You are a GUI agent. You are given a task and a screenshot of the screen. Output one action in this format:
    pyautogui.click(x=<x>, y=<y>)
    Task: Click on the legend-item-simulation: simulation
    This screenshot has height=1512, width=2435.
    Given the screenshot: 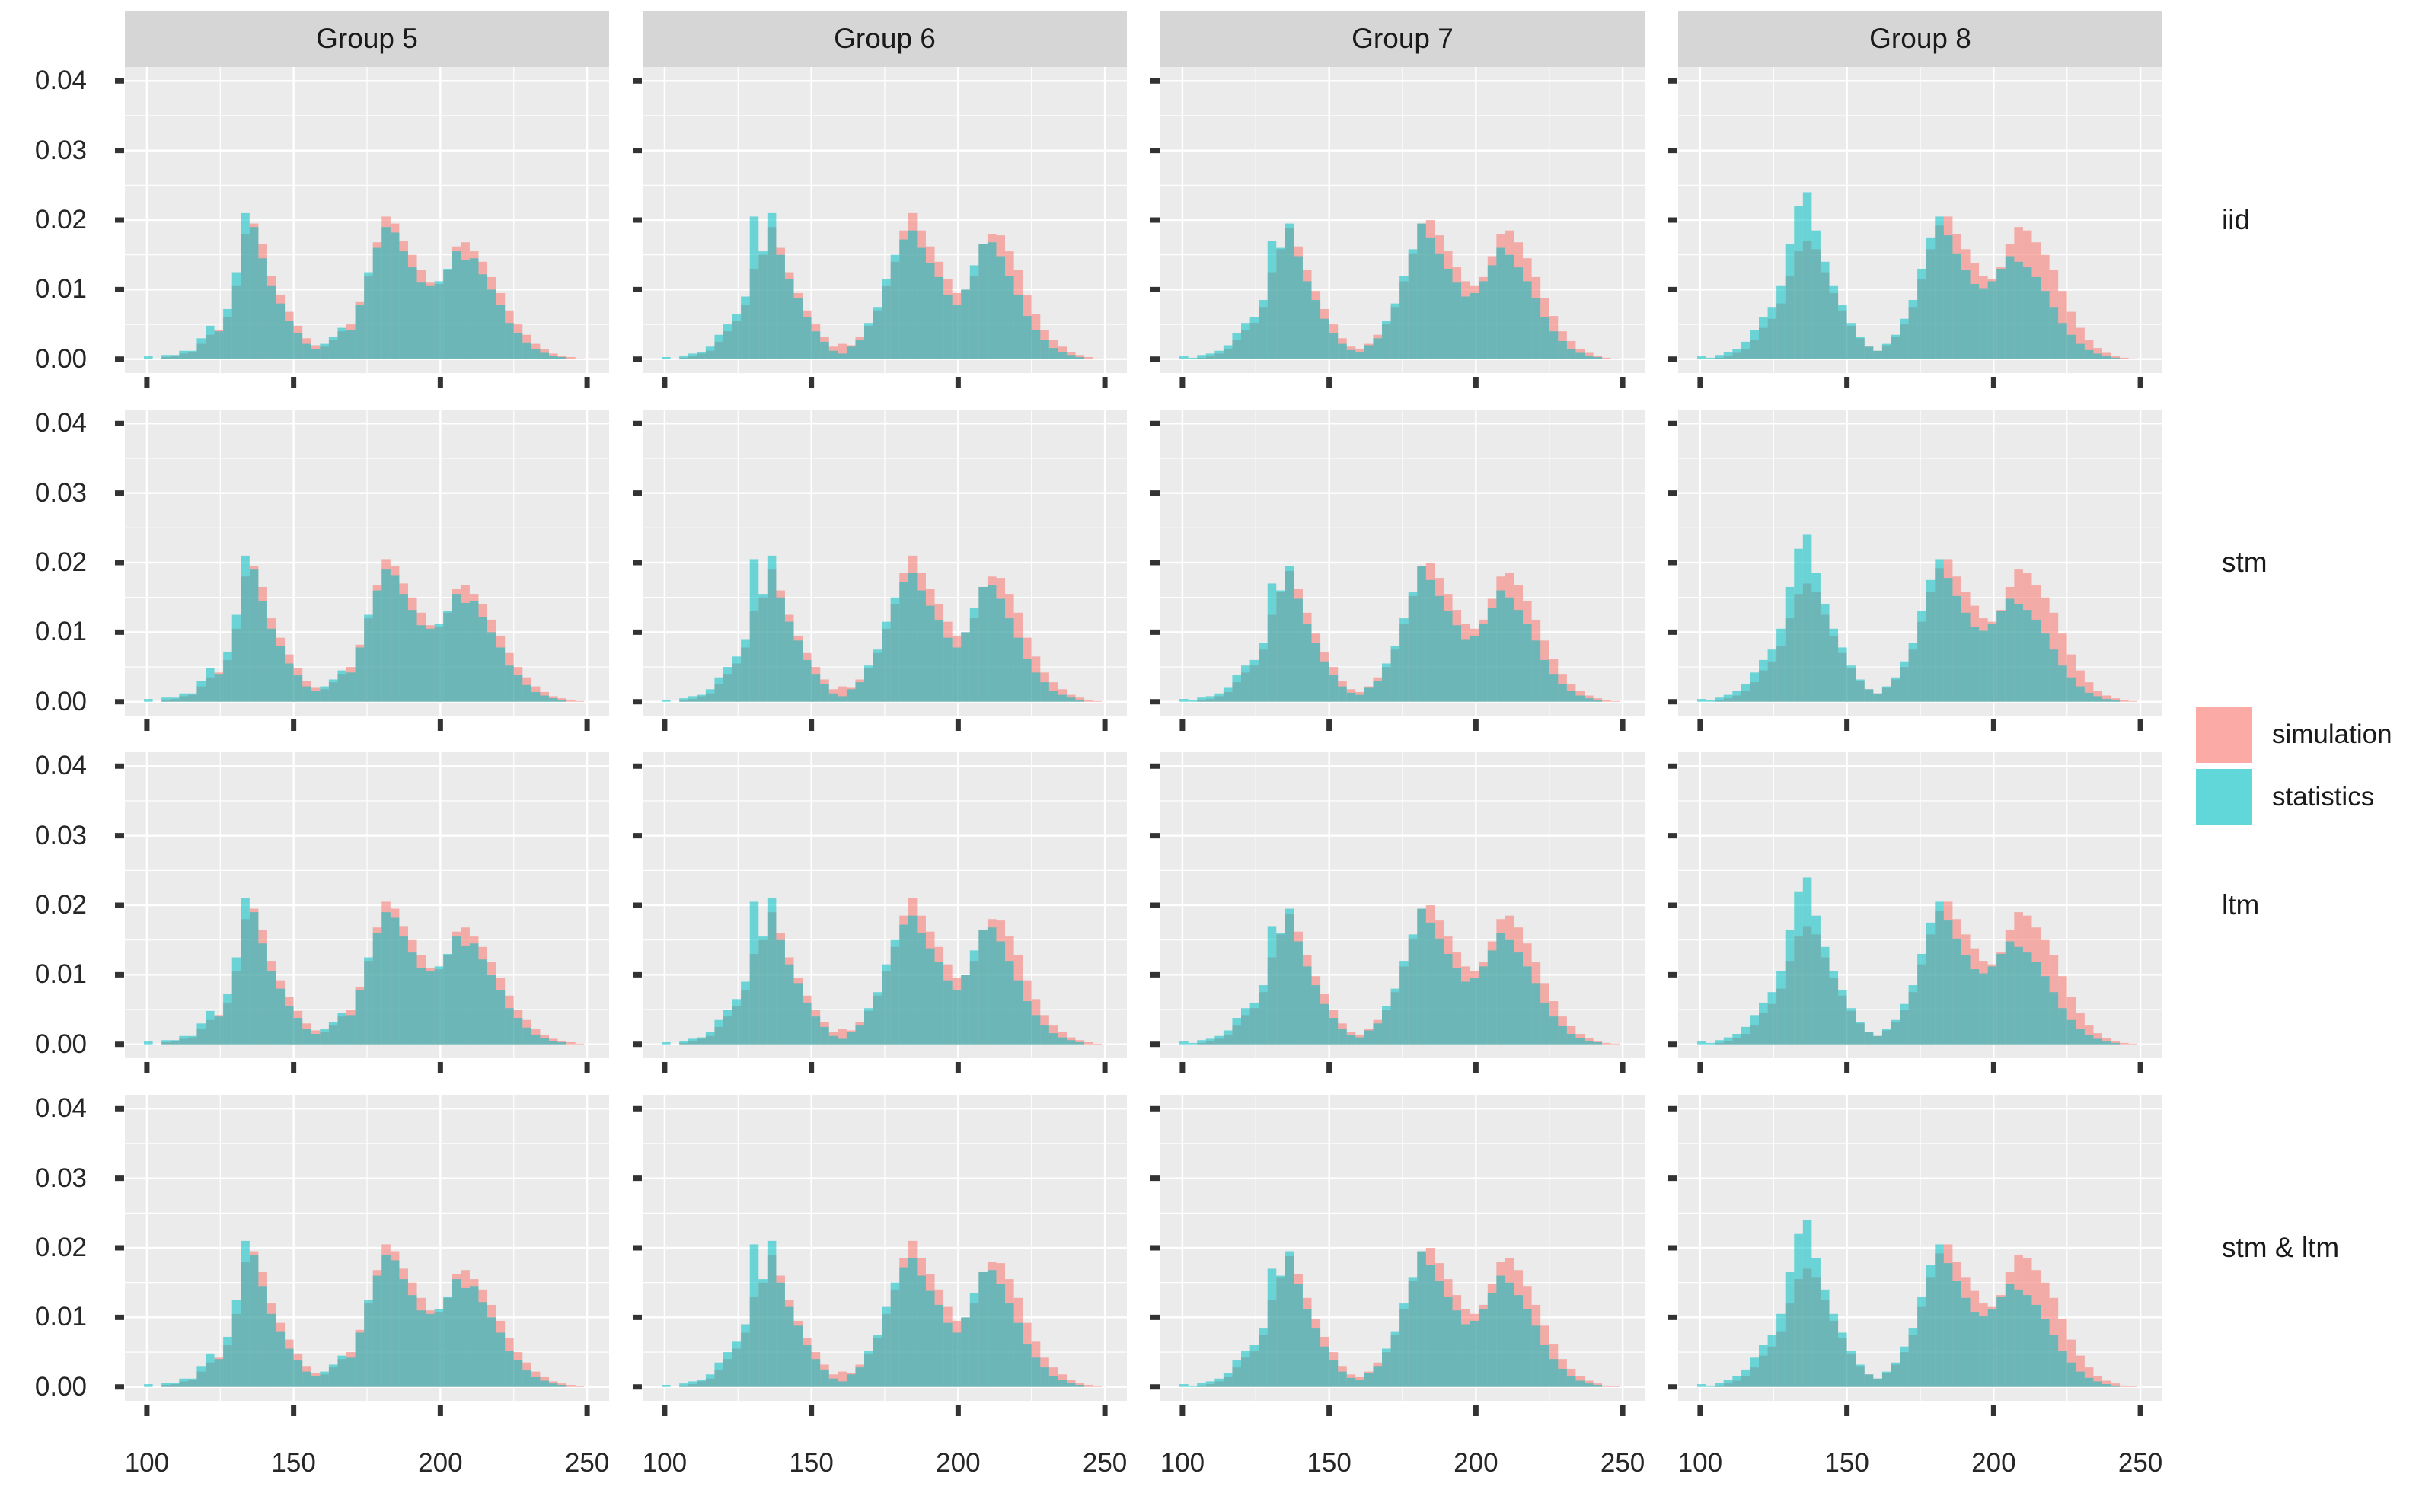 What is the action you would take?
    pyautogui.click(x=2294, y=735)
    